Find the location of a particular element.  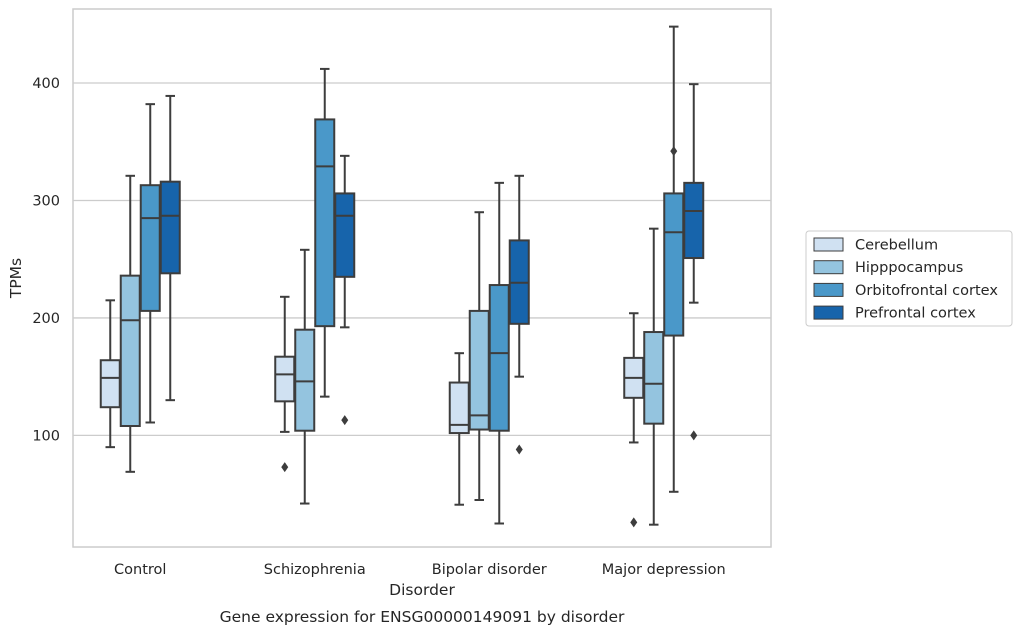

y-tick-label: 100 is located at coordinates (46, 436).